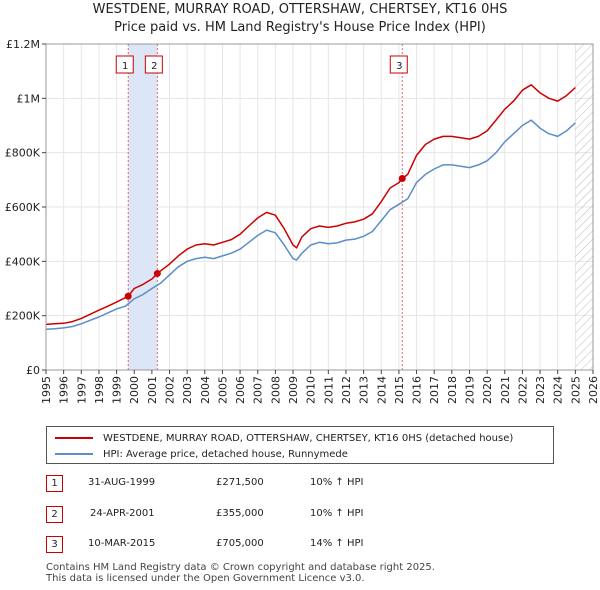 Image resolution: width=600 pixels, height=590 pixels. What do you see at coordinates (122, 513) in the screenshot?
I see `sale-date: 24-APR-2001` at bounding box center [122, 513].